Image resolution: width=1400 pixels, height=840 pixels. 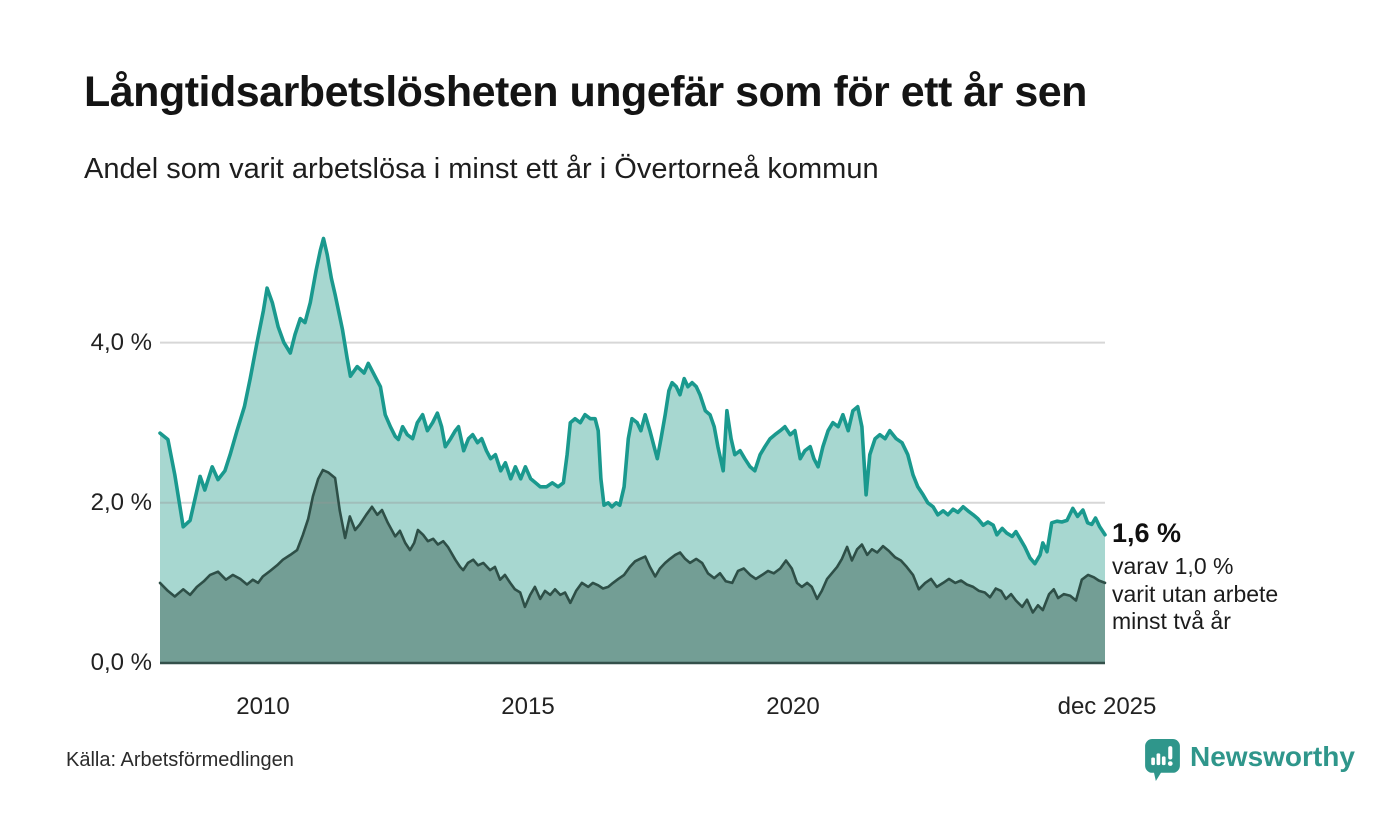 I want to click on y-axis-tick-2pct: 2,0 %, so click(x=121, y=502).